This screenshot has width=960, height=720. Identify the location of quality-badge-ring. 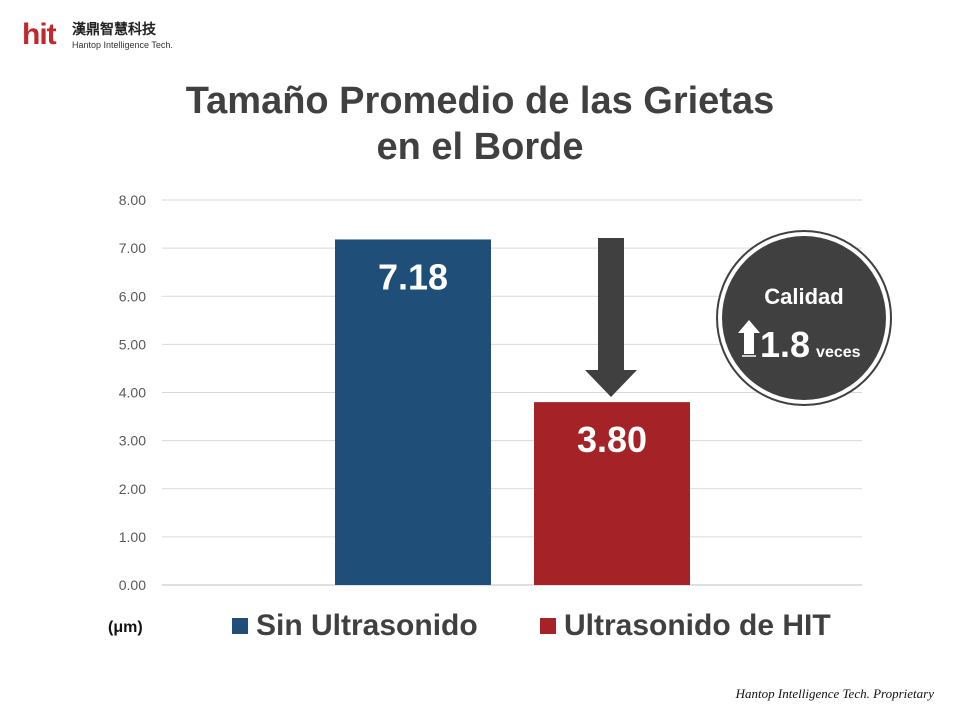
(804, 318).